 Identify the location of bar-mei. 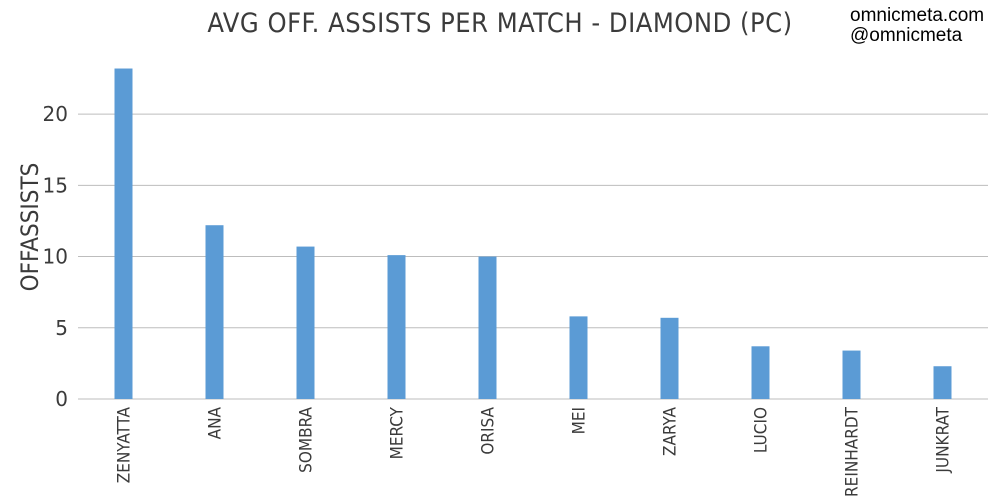
(578, 357).